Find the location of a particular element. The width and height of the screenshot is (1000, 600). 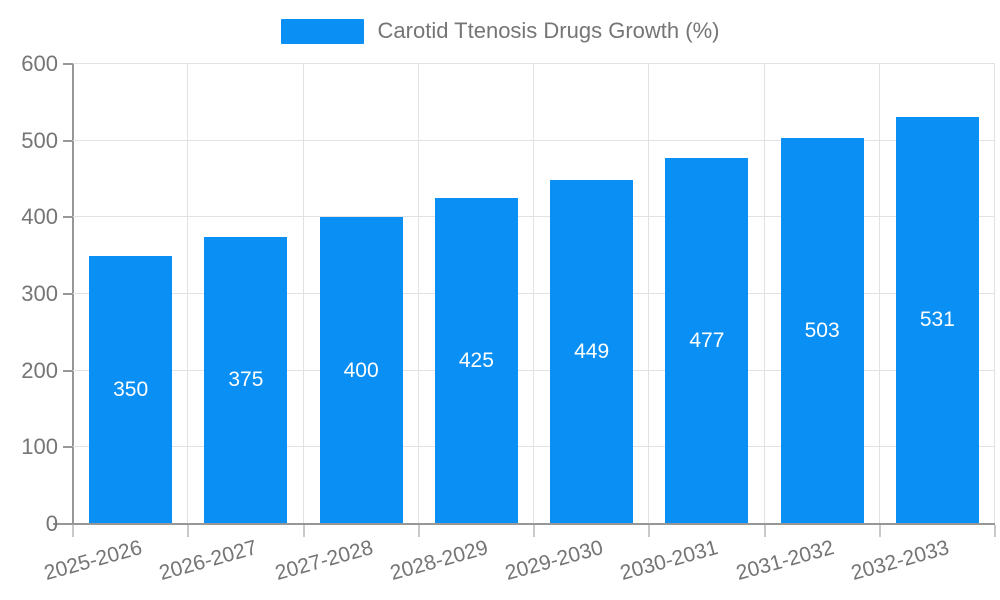

y-axis-line is located at coordinates (73, 294).